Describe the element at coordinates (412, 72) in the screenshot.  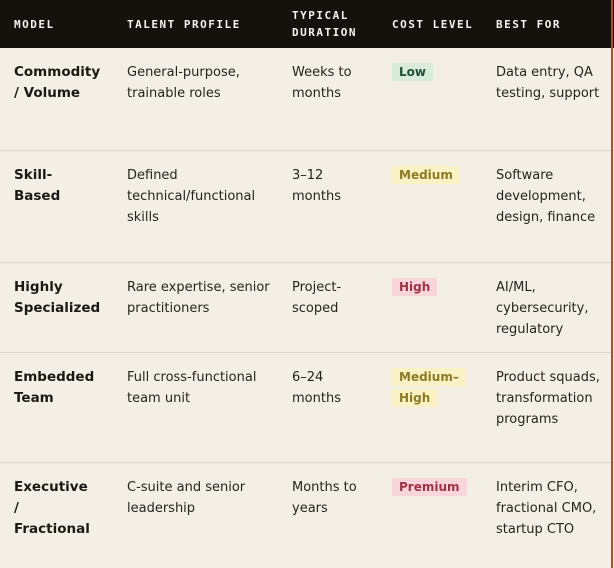
I see `cost-badge: Low` at that location.